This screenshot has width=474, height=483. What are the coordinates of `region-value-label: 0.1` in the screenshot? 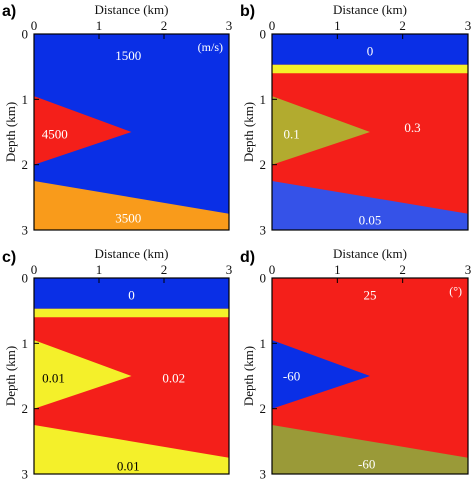 It's located at (291, 133).